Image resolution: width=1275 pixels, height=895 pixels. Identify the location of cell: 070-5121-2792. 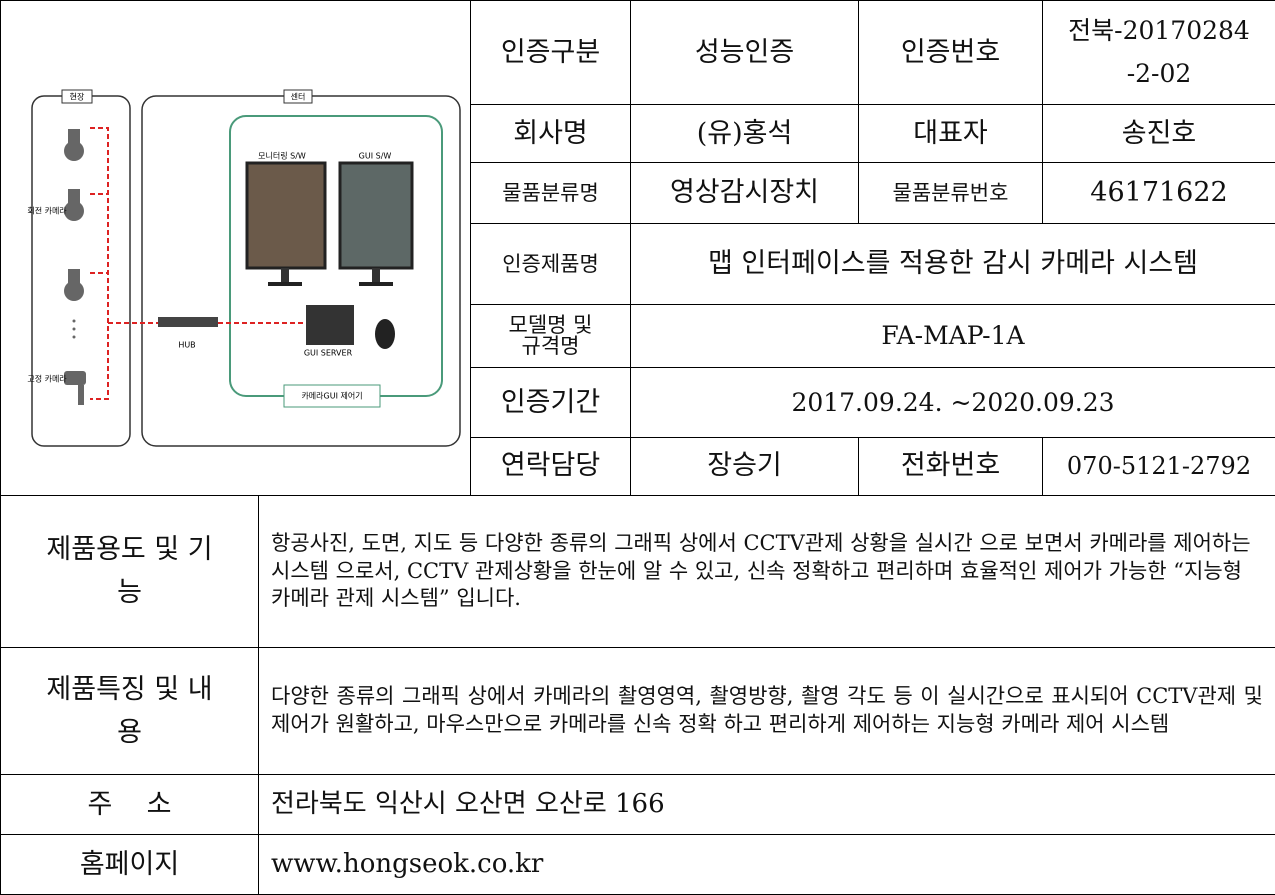
(1159, 466).